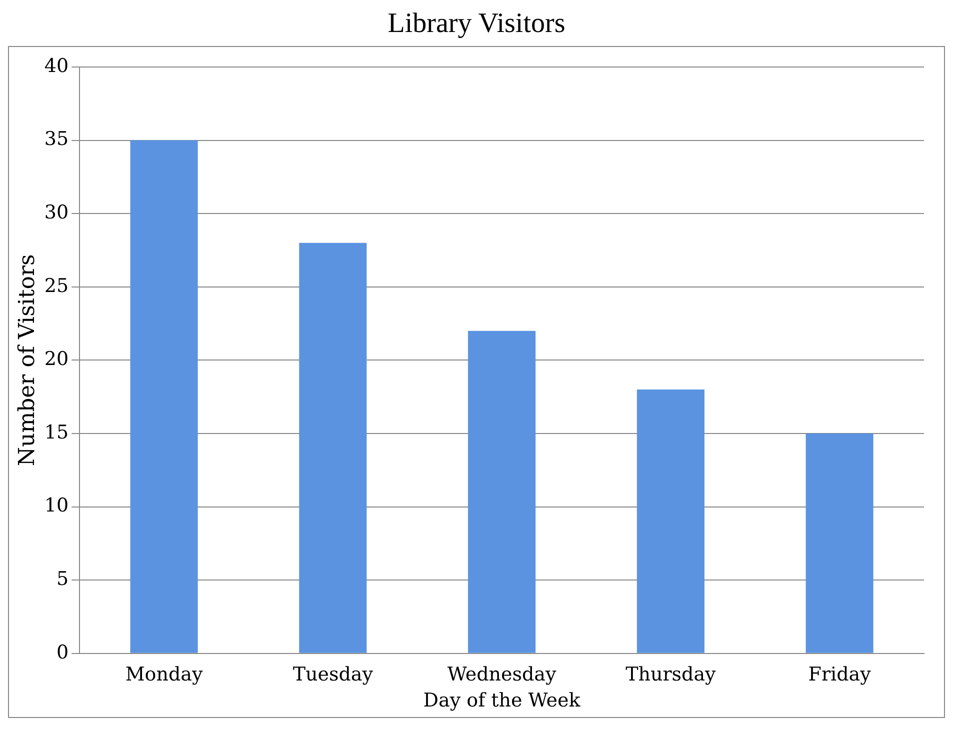 This screenshot has height=729, width=955. Describe the element at coordinates (333, 675) in the screenshot. I see `x-tick-label: Tuesday` at that location.